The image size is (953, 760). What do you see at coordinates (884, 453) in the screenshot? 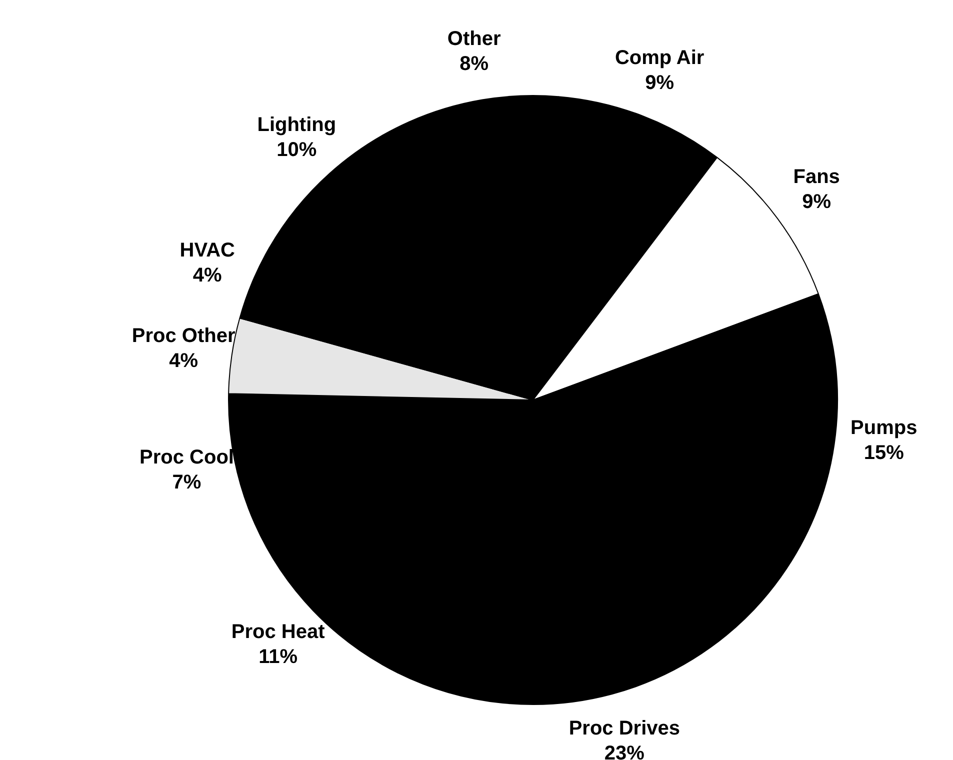
I see `data-label: 15%` at bounding box center [884, 453].